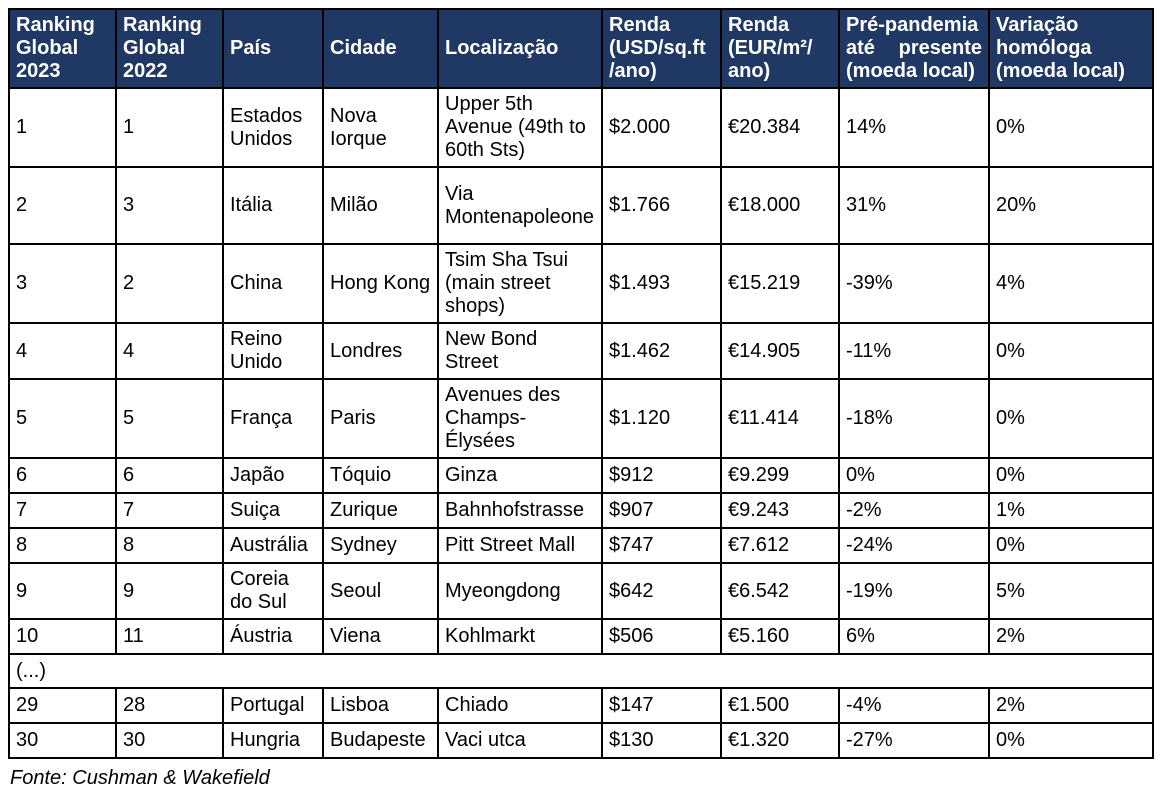 The width and height of the screenshot is (1161, 790). I want to click on cell-col0: 6, so click(62, 475).